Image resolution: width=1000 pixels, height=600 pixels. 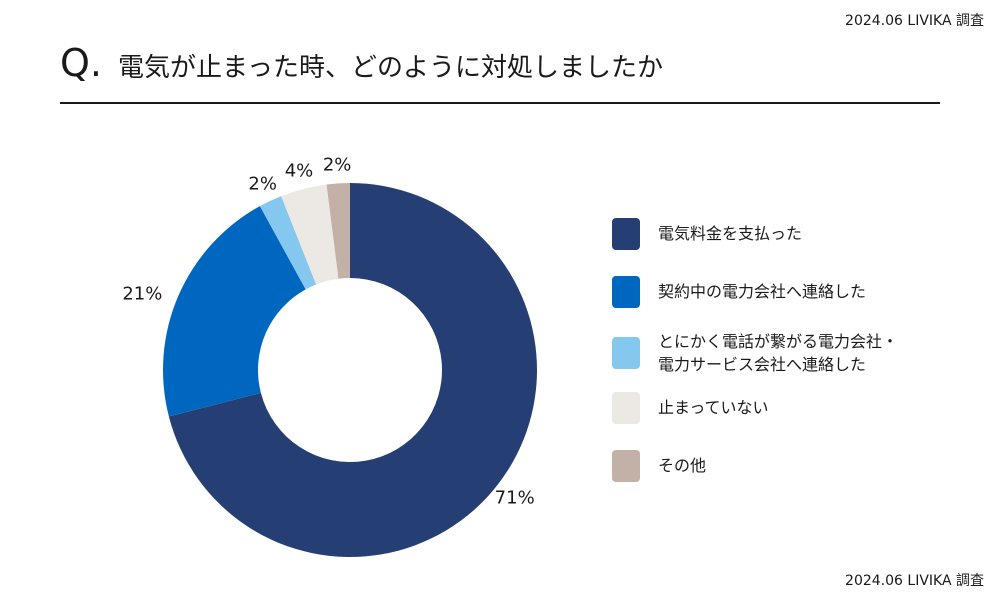 I want to click on legend-item-paid-bill: 電気料金を支払った, so click(x=707, y=234).